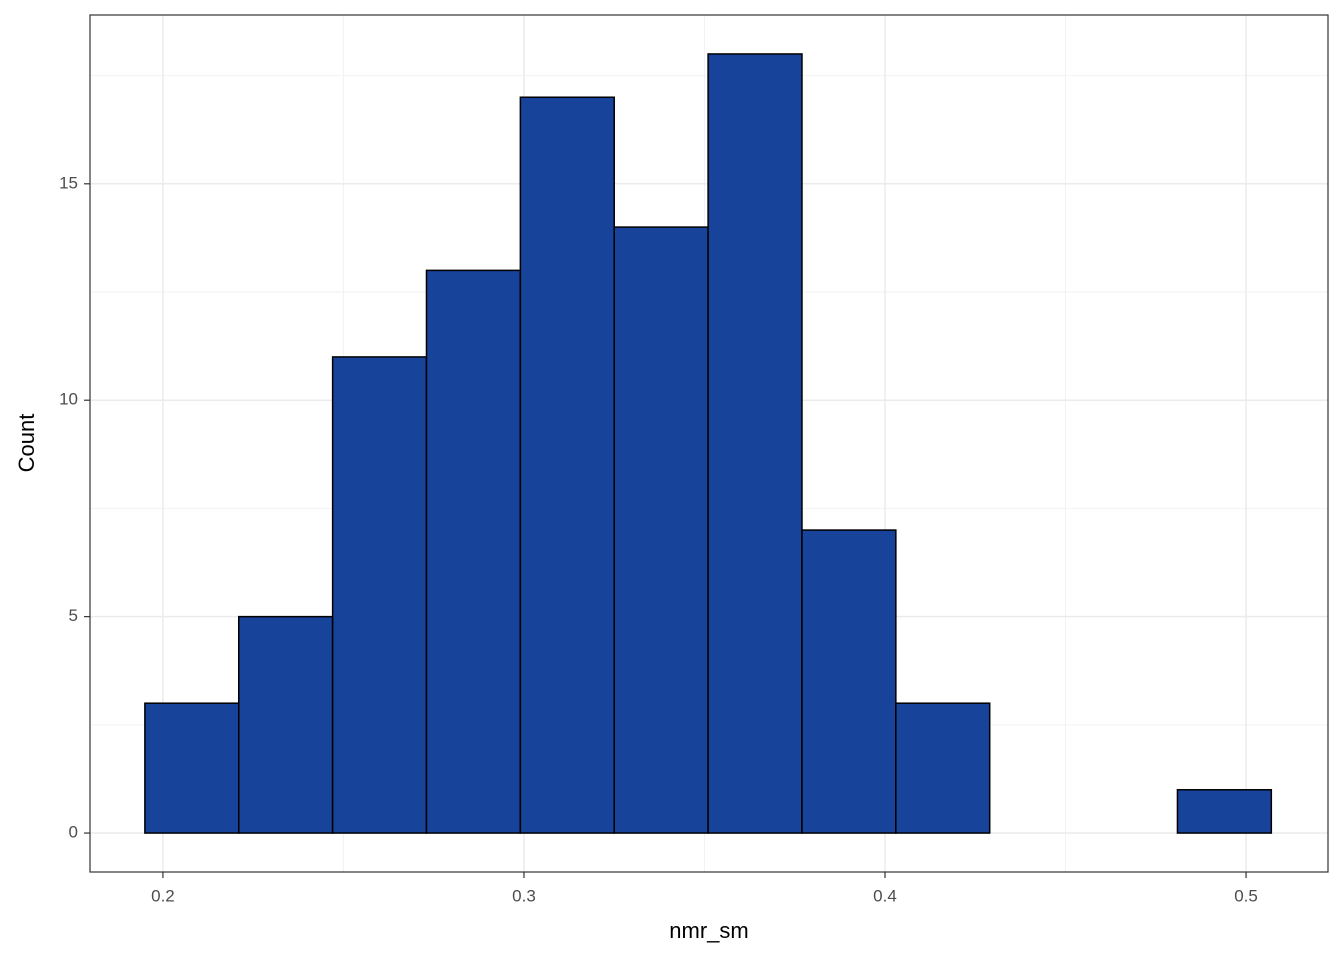 The height and width of the screenshot is (960, 1344). What do you see at coordinates (73, 832) in the screenshot?
I see `y-tick-label: 0` at bounding box center [73, 832].